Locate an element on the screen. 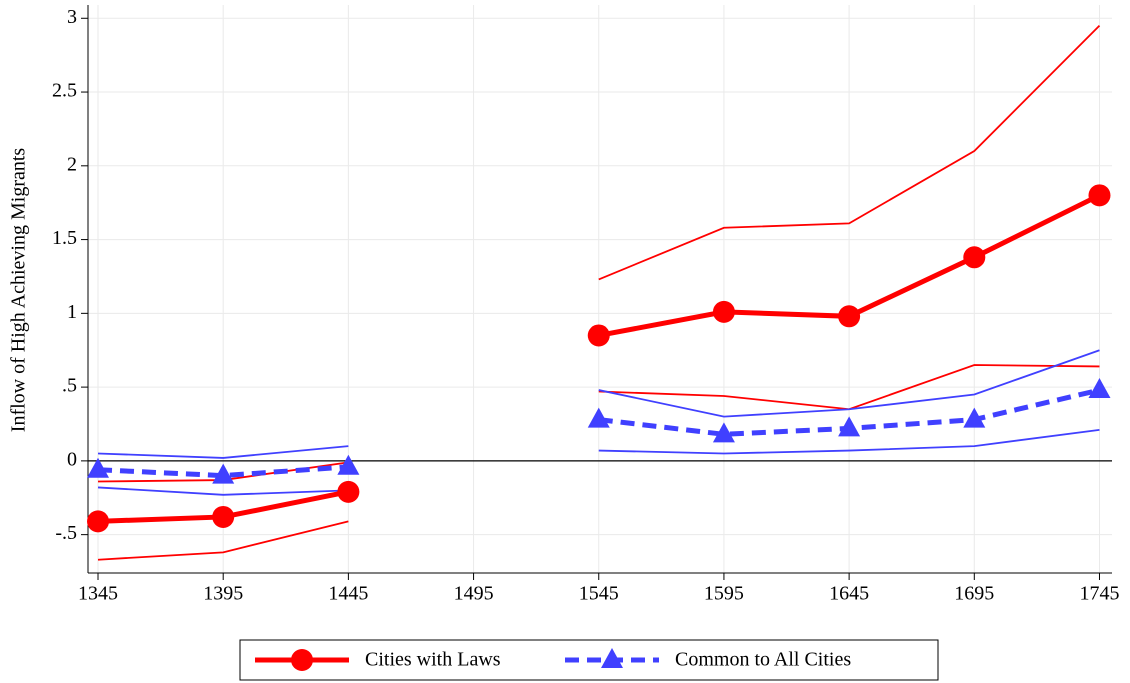  y-tick-label: .5 is located at coordinates (69, 386).